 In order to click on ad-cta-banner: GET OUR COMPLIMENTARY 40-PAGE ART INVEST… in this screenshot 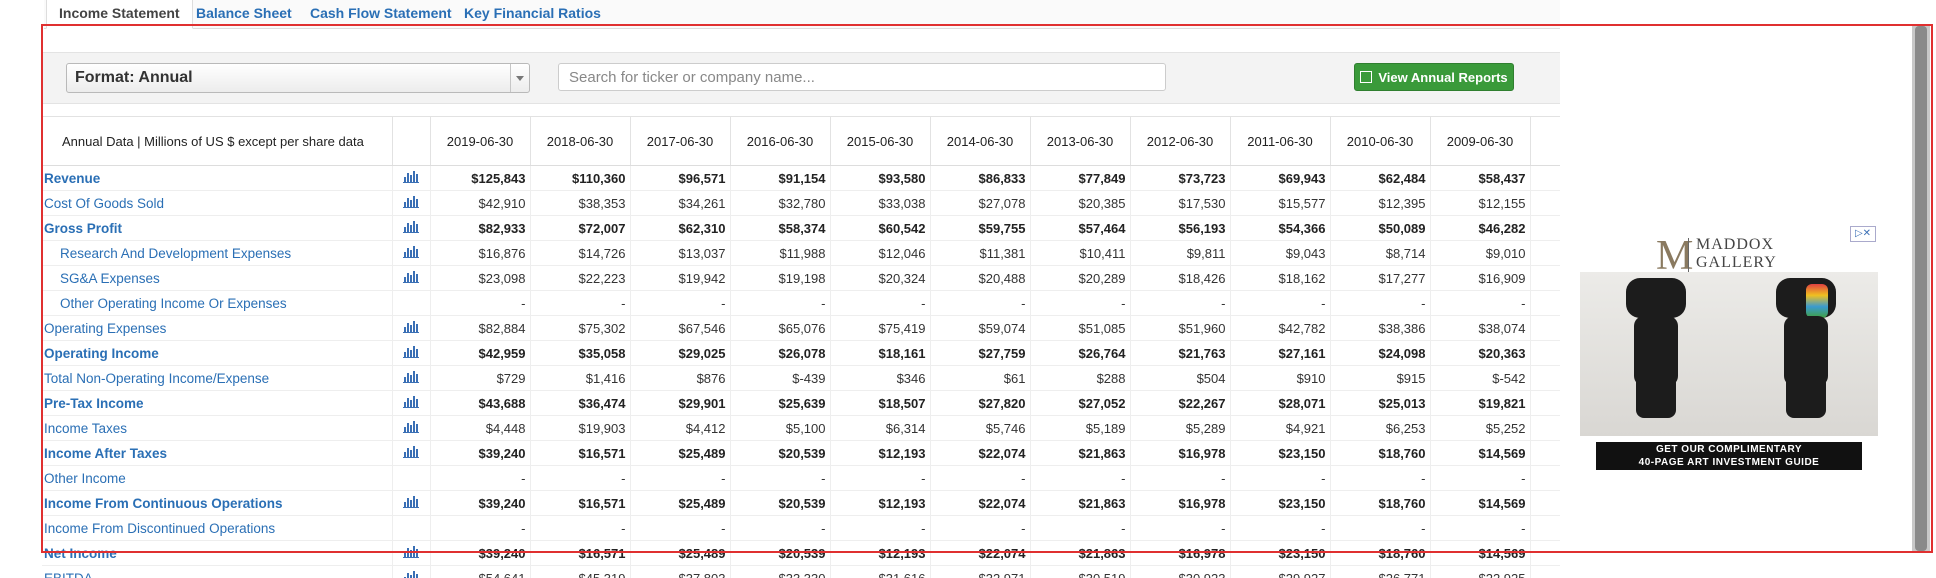, I will do `click(1729, 456)`.